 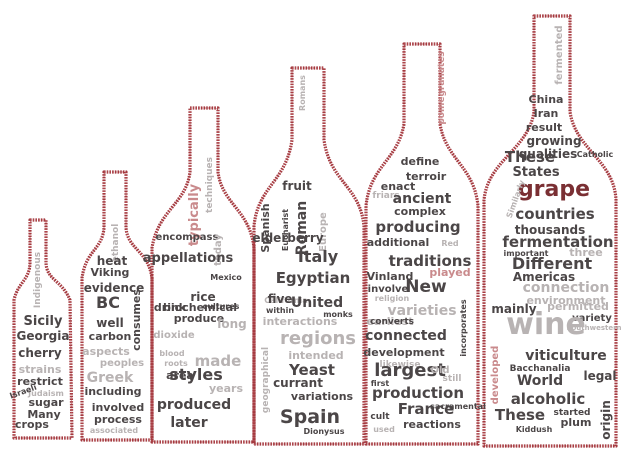 What do you see at coordinates (317, 303) in the screenshot?
I see `cloud-word: United` at bounding box center [317, 303].